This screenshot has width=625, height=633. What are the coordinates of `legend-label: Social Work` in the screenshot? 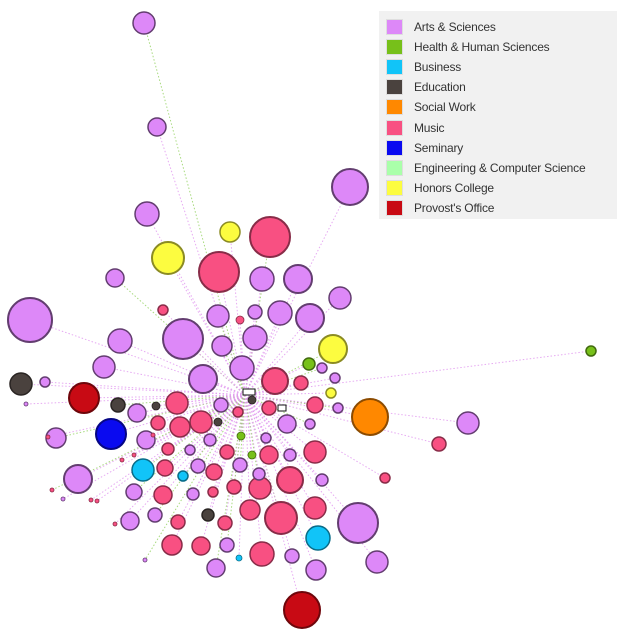 It's located at (445, 107).